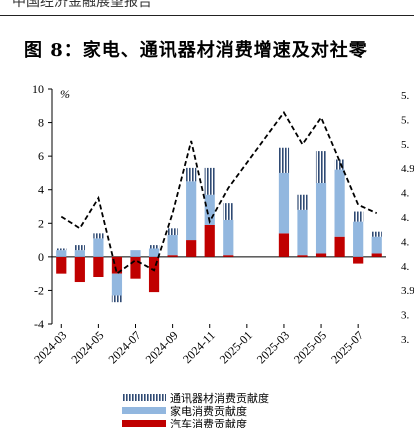 Image resolution: width=414 pixels, height=428 pixels. What do you see at coordinates (65, 94) in the screenshot?
I see `y-unit-label: %` at bounding box center [65, 94].